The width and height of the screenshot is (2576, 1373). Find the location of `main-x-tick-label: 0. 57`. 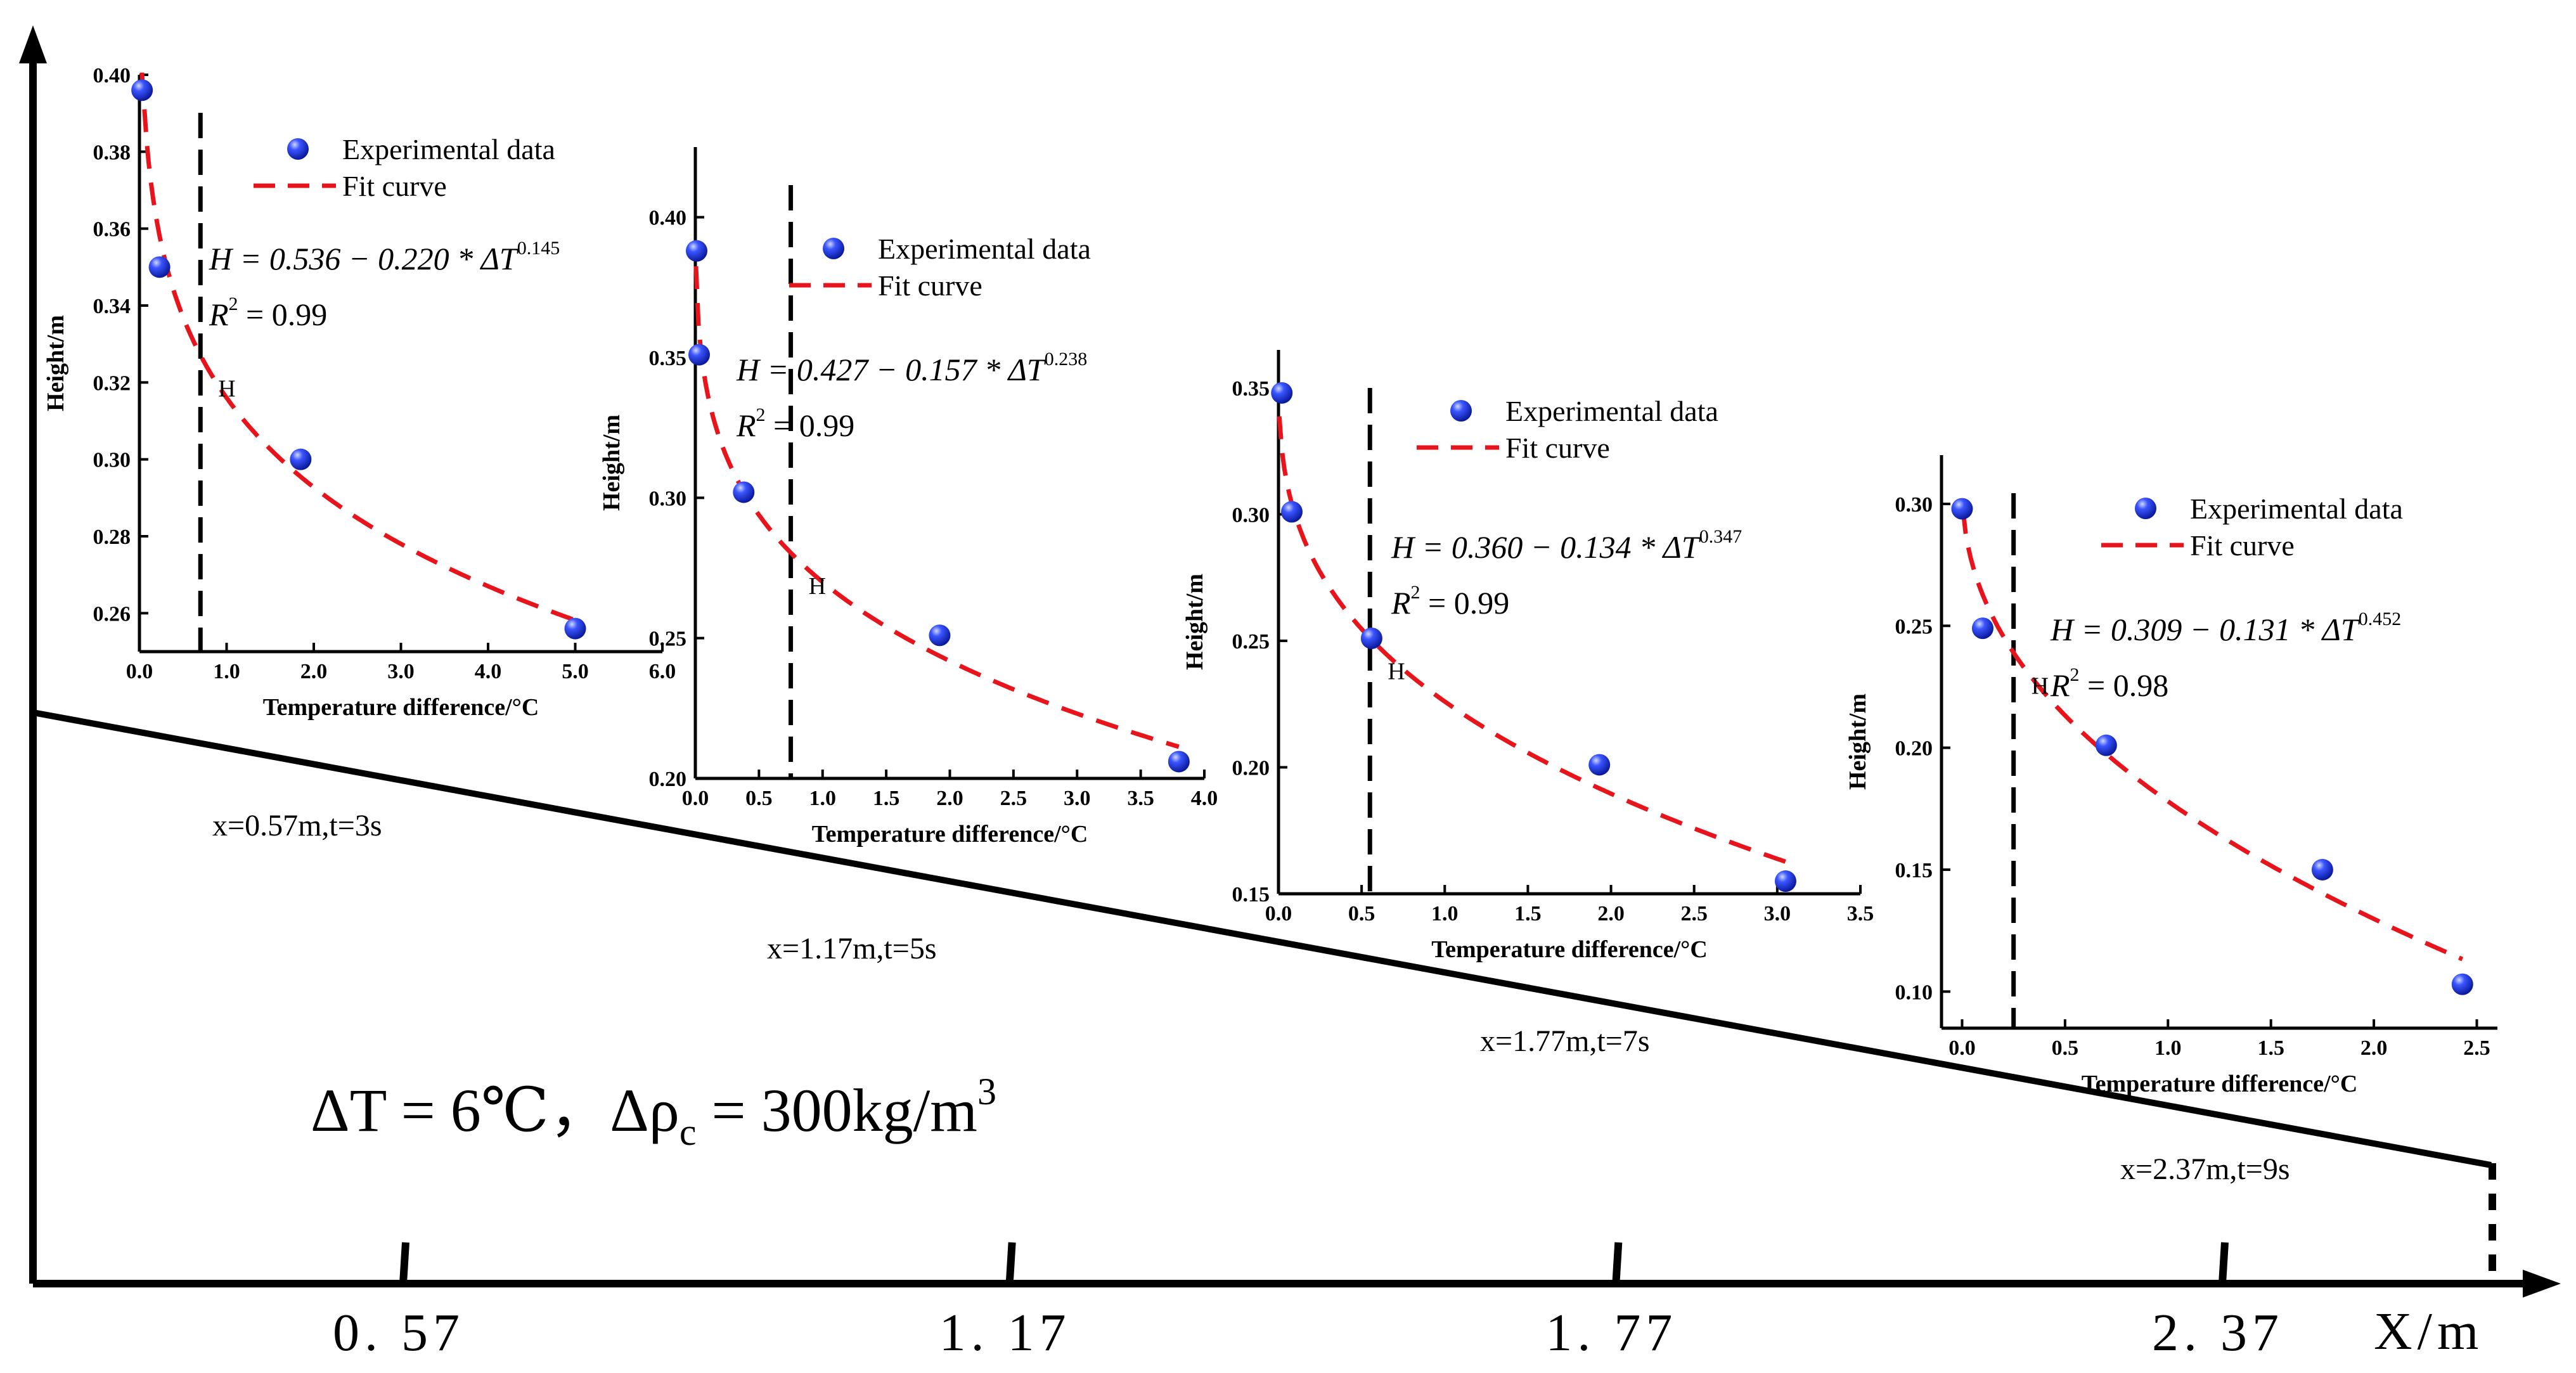

main-x-tick-label: 0. 57 is located at coordinates (399, 1332).